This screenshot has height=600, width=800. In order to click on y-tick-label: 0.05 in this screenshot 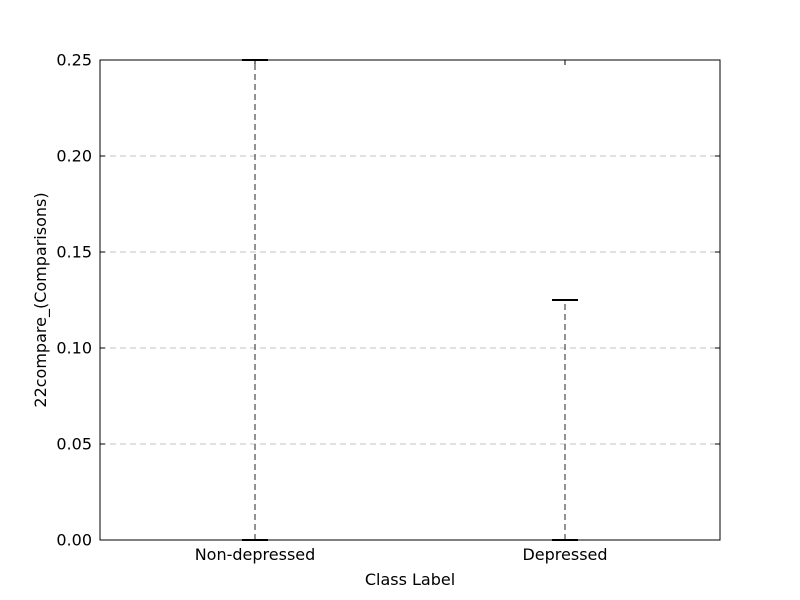, I will do `click(74, 444)`.